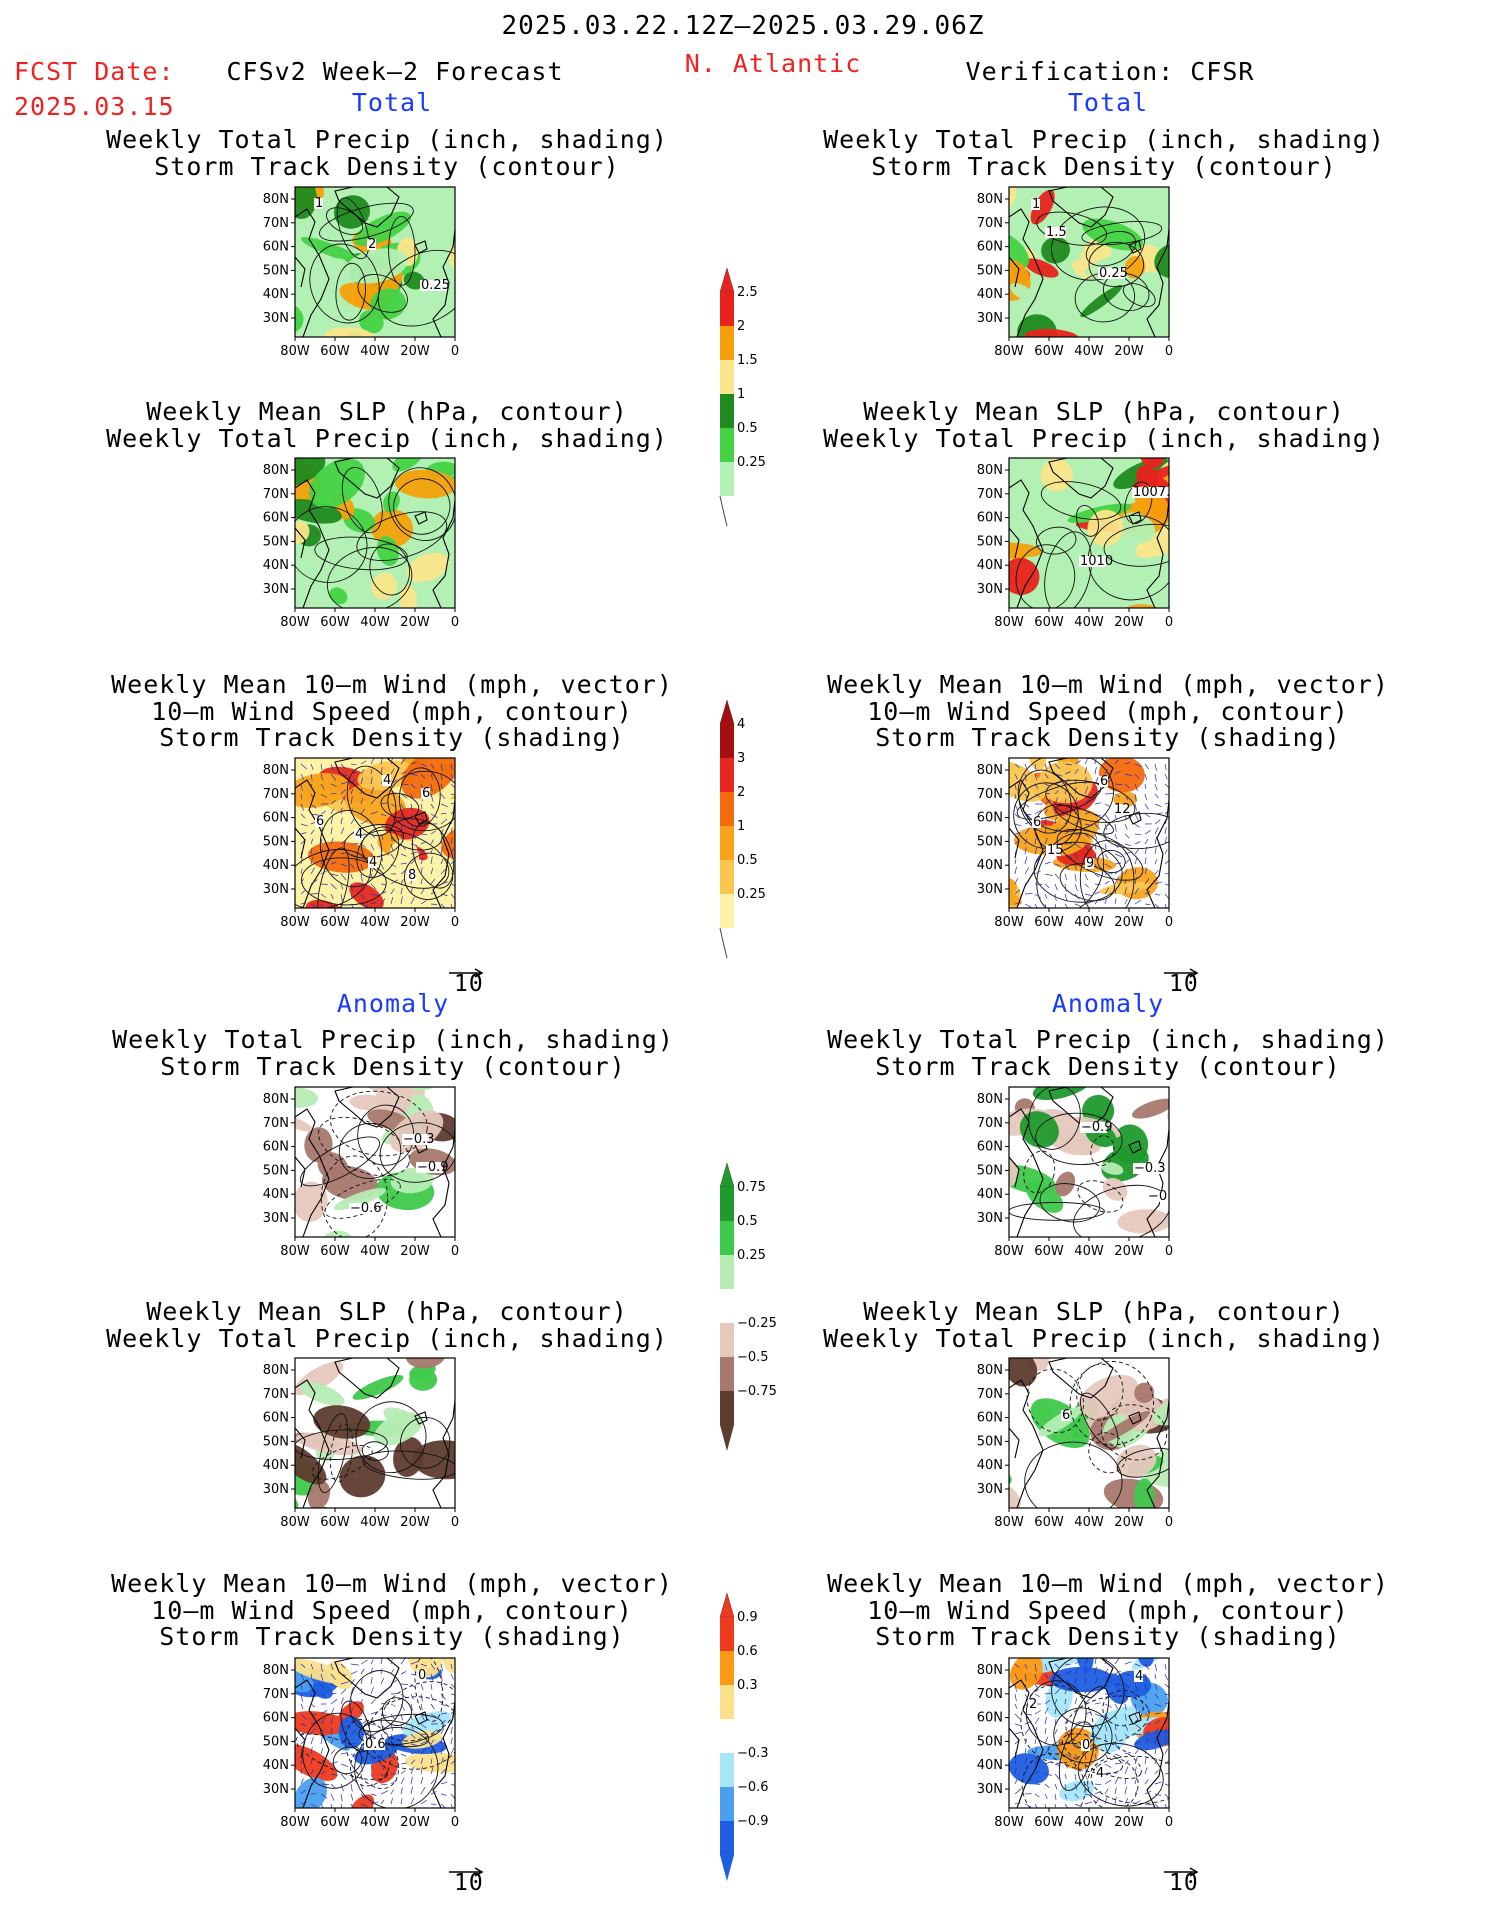 The height and width of the screenshot is (1925, 1487). Describe the element at coordinates (276, 223) in the screenshot. I see `lat-tick-label: 70N` at that location.